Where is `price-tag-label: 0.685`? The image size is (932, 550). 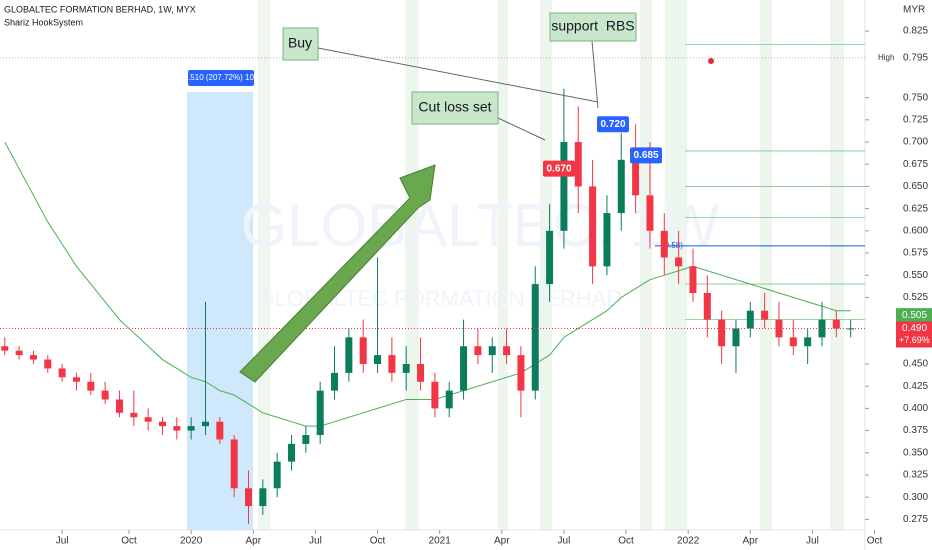 price-tag-label: 0.685 is located at coordinates (645, 155).